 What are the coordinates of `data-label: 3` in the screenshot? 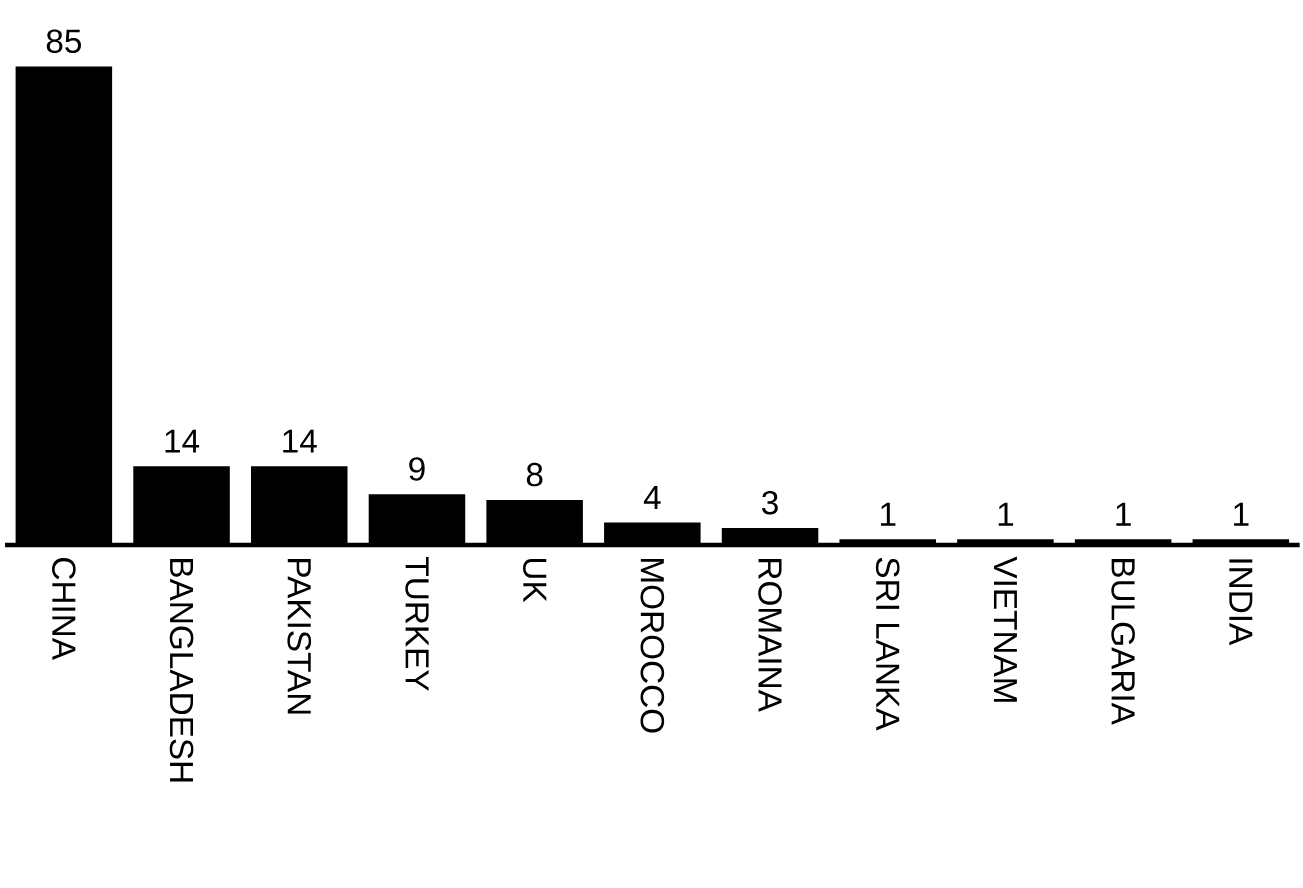 It's located at (770, 502).